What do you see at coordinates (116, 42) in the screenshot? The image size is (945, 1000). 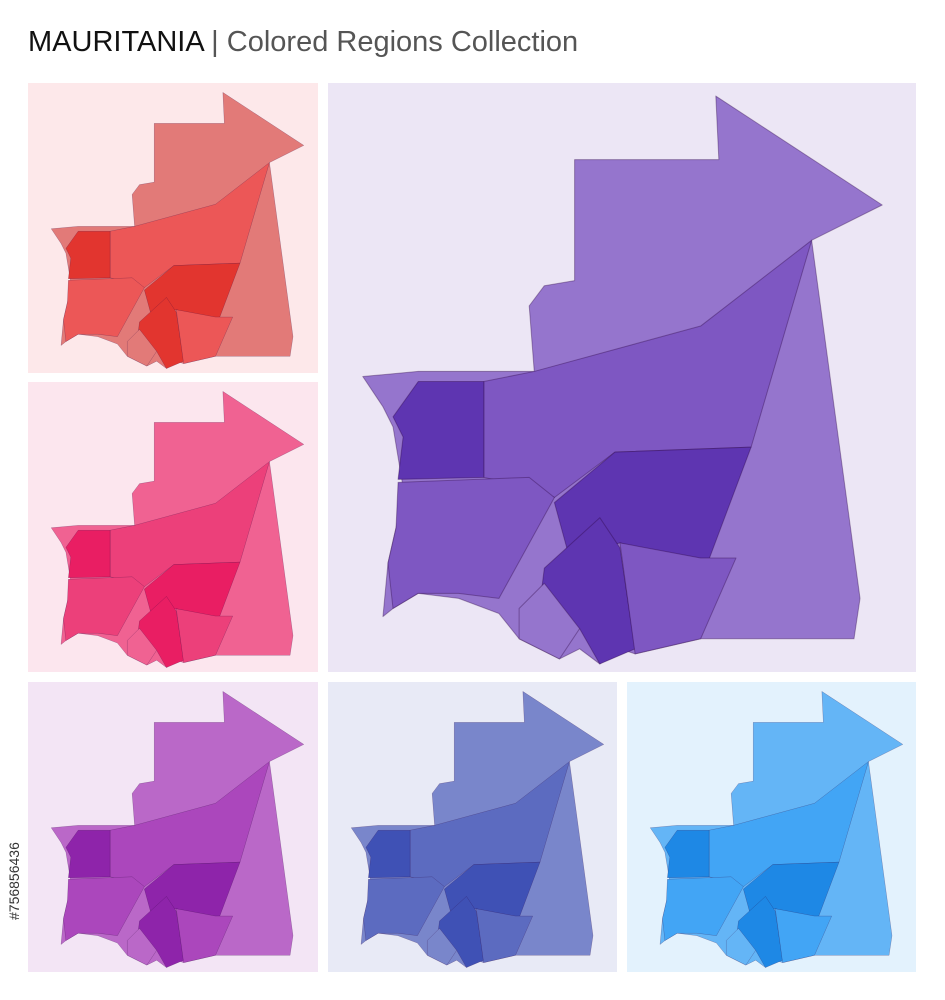 I see `country-name: MAURITANIA` at bounding box center [116, 42].